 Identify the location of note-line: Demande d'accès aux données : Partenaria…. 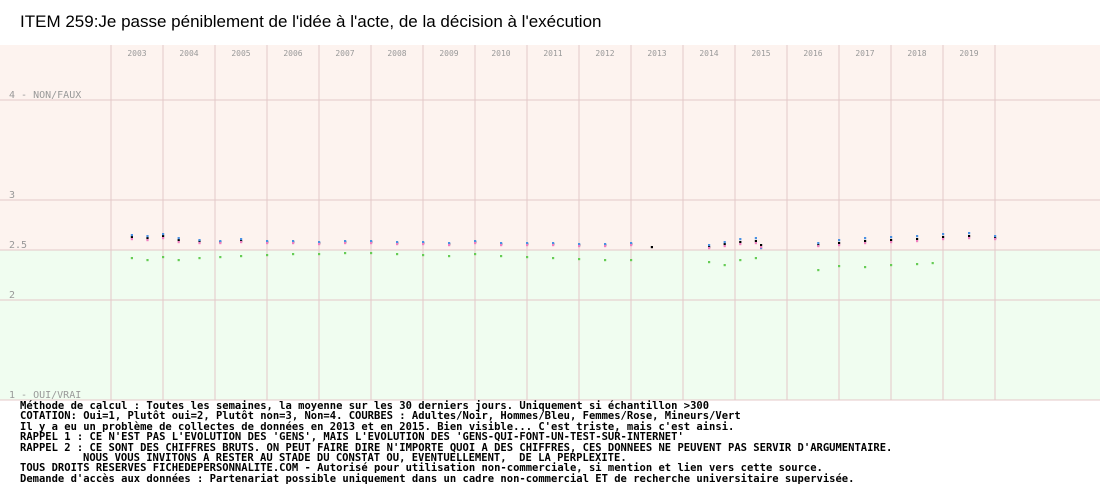
(437, 478).